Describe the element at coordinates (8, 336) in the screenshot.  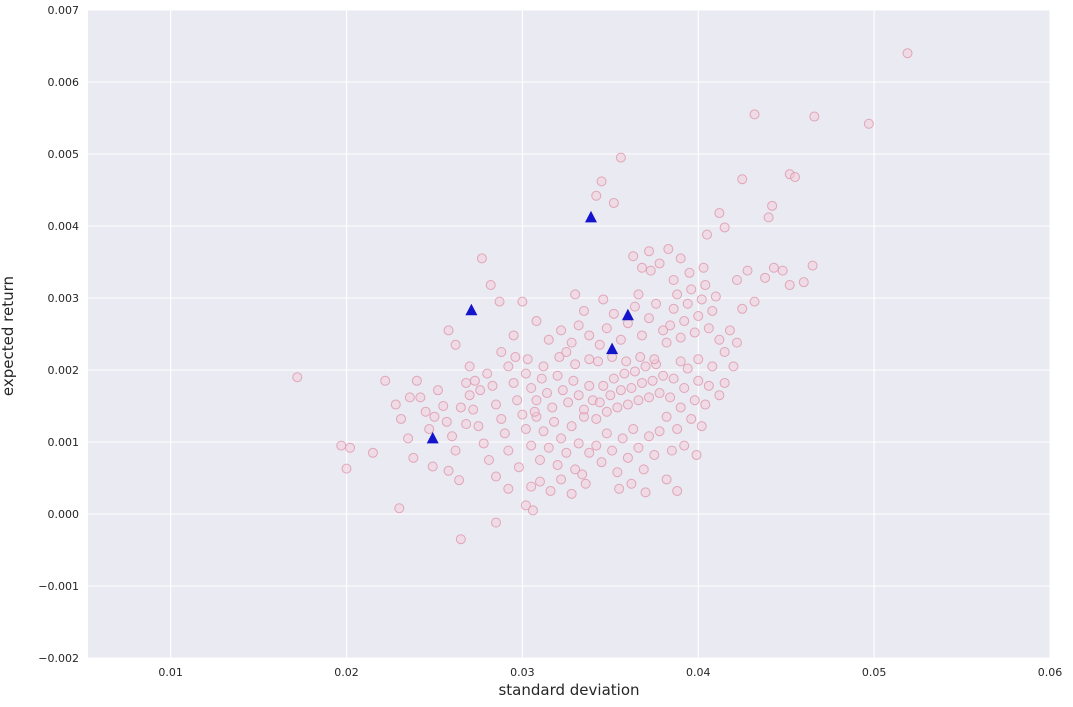
I see `y-axis-label: expected return` at that location.